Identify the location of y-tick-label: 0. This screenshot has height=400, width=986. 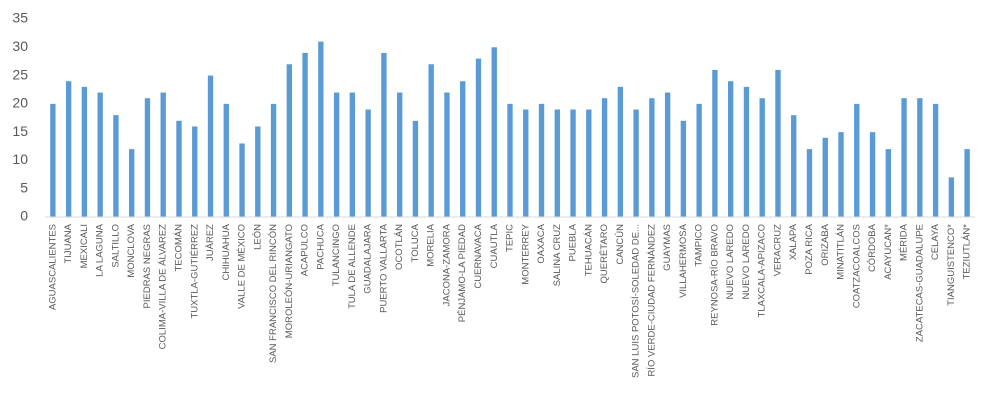
(24, 216).